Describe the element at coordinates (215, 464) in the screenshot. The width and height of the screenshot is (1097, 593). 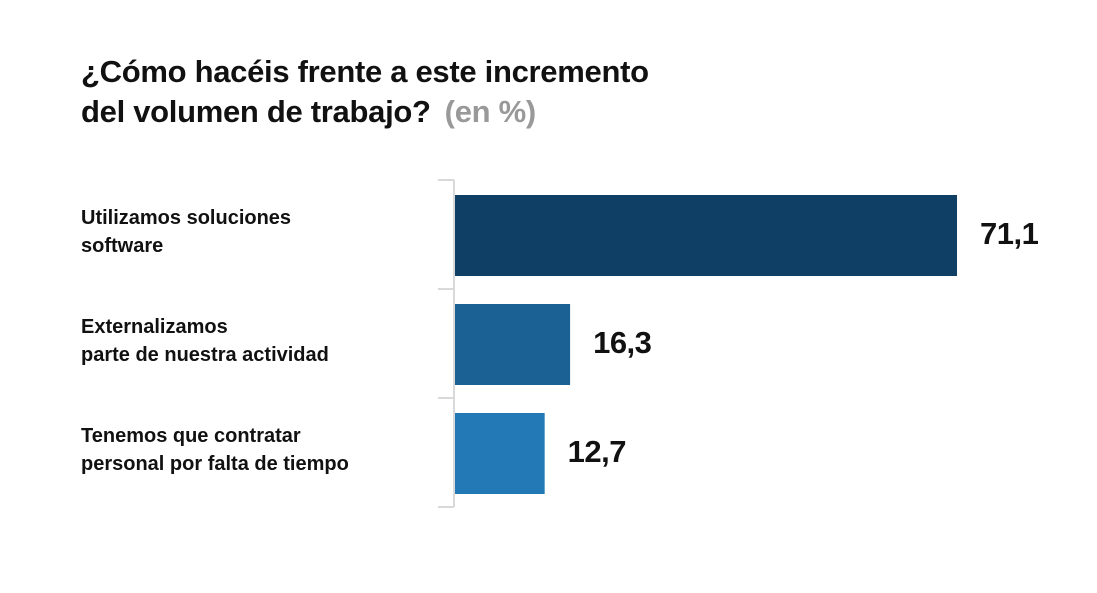
I see `category-label-line: personal por falta de tiempo` at that location.